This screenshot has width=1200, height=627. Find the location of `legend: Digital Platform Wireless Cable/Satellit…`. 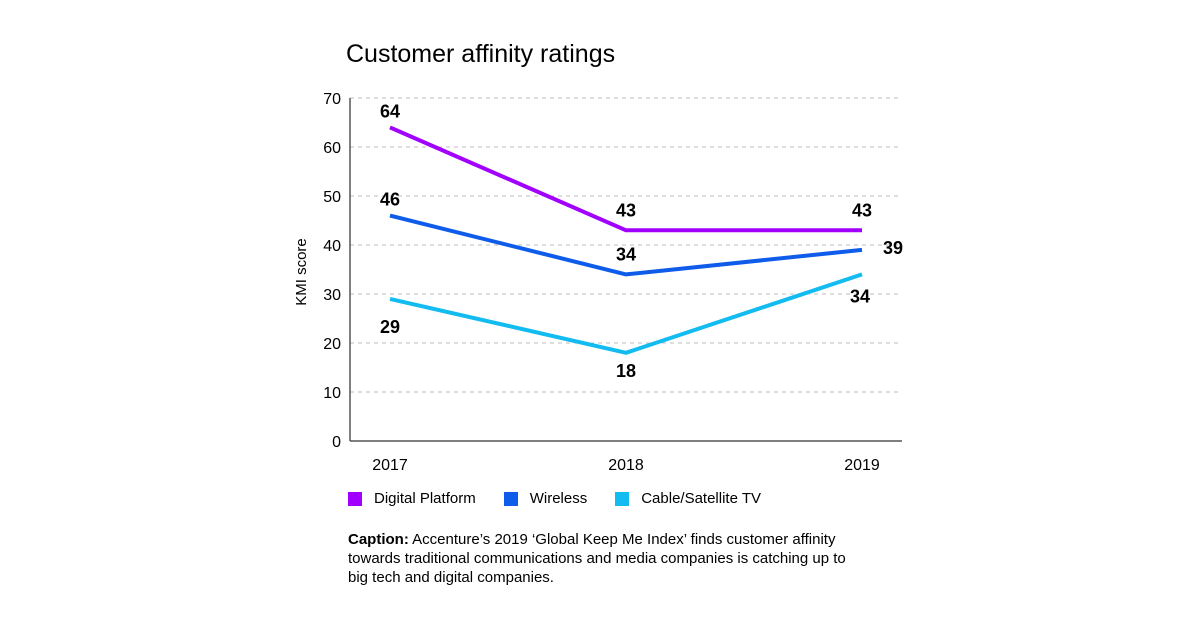

legend: Digital Platform Wireless Cable/Satellit… is located at coordinates (568, 498).